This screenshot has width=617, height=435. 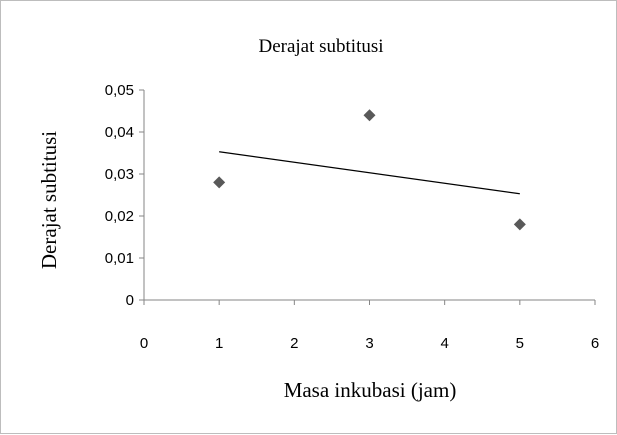 What do you see at coordinates (219, 343) in the screenshot?
I see `x-tick-label: 1` at bounding box center [219, 343].